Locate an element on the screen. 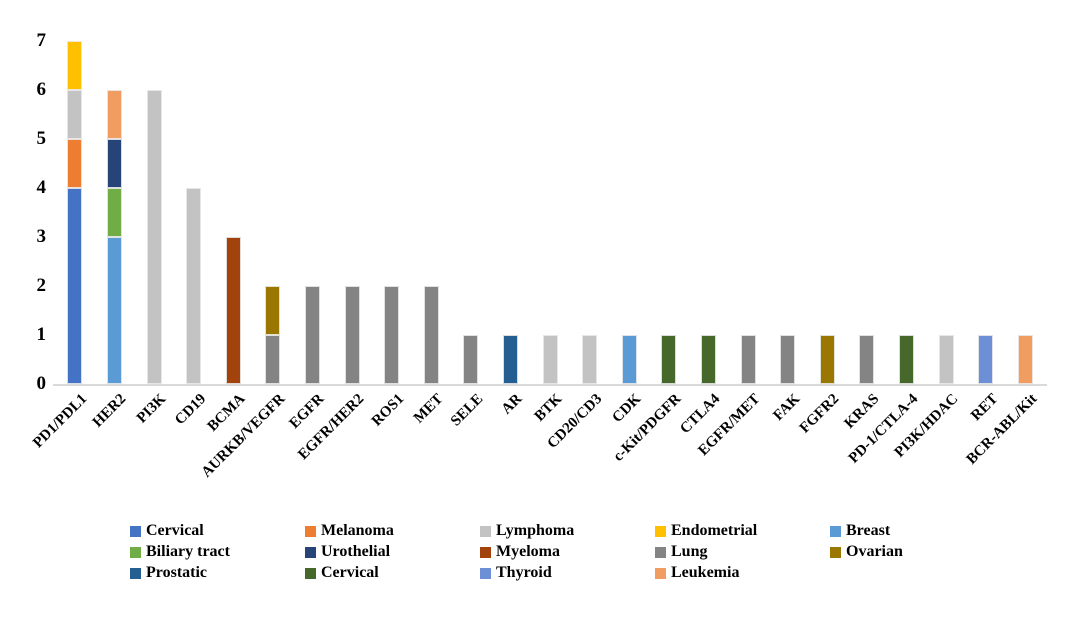 The height and width of the screenshot is (626, 1080). x-axis-line is located at coordinates (550, 385).